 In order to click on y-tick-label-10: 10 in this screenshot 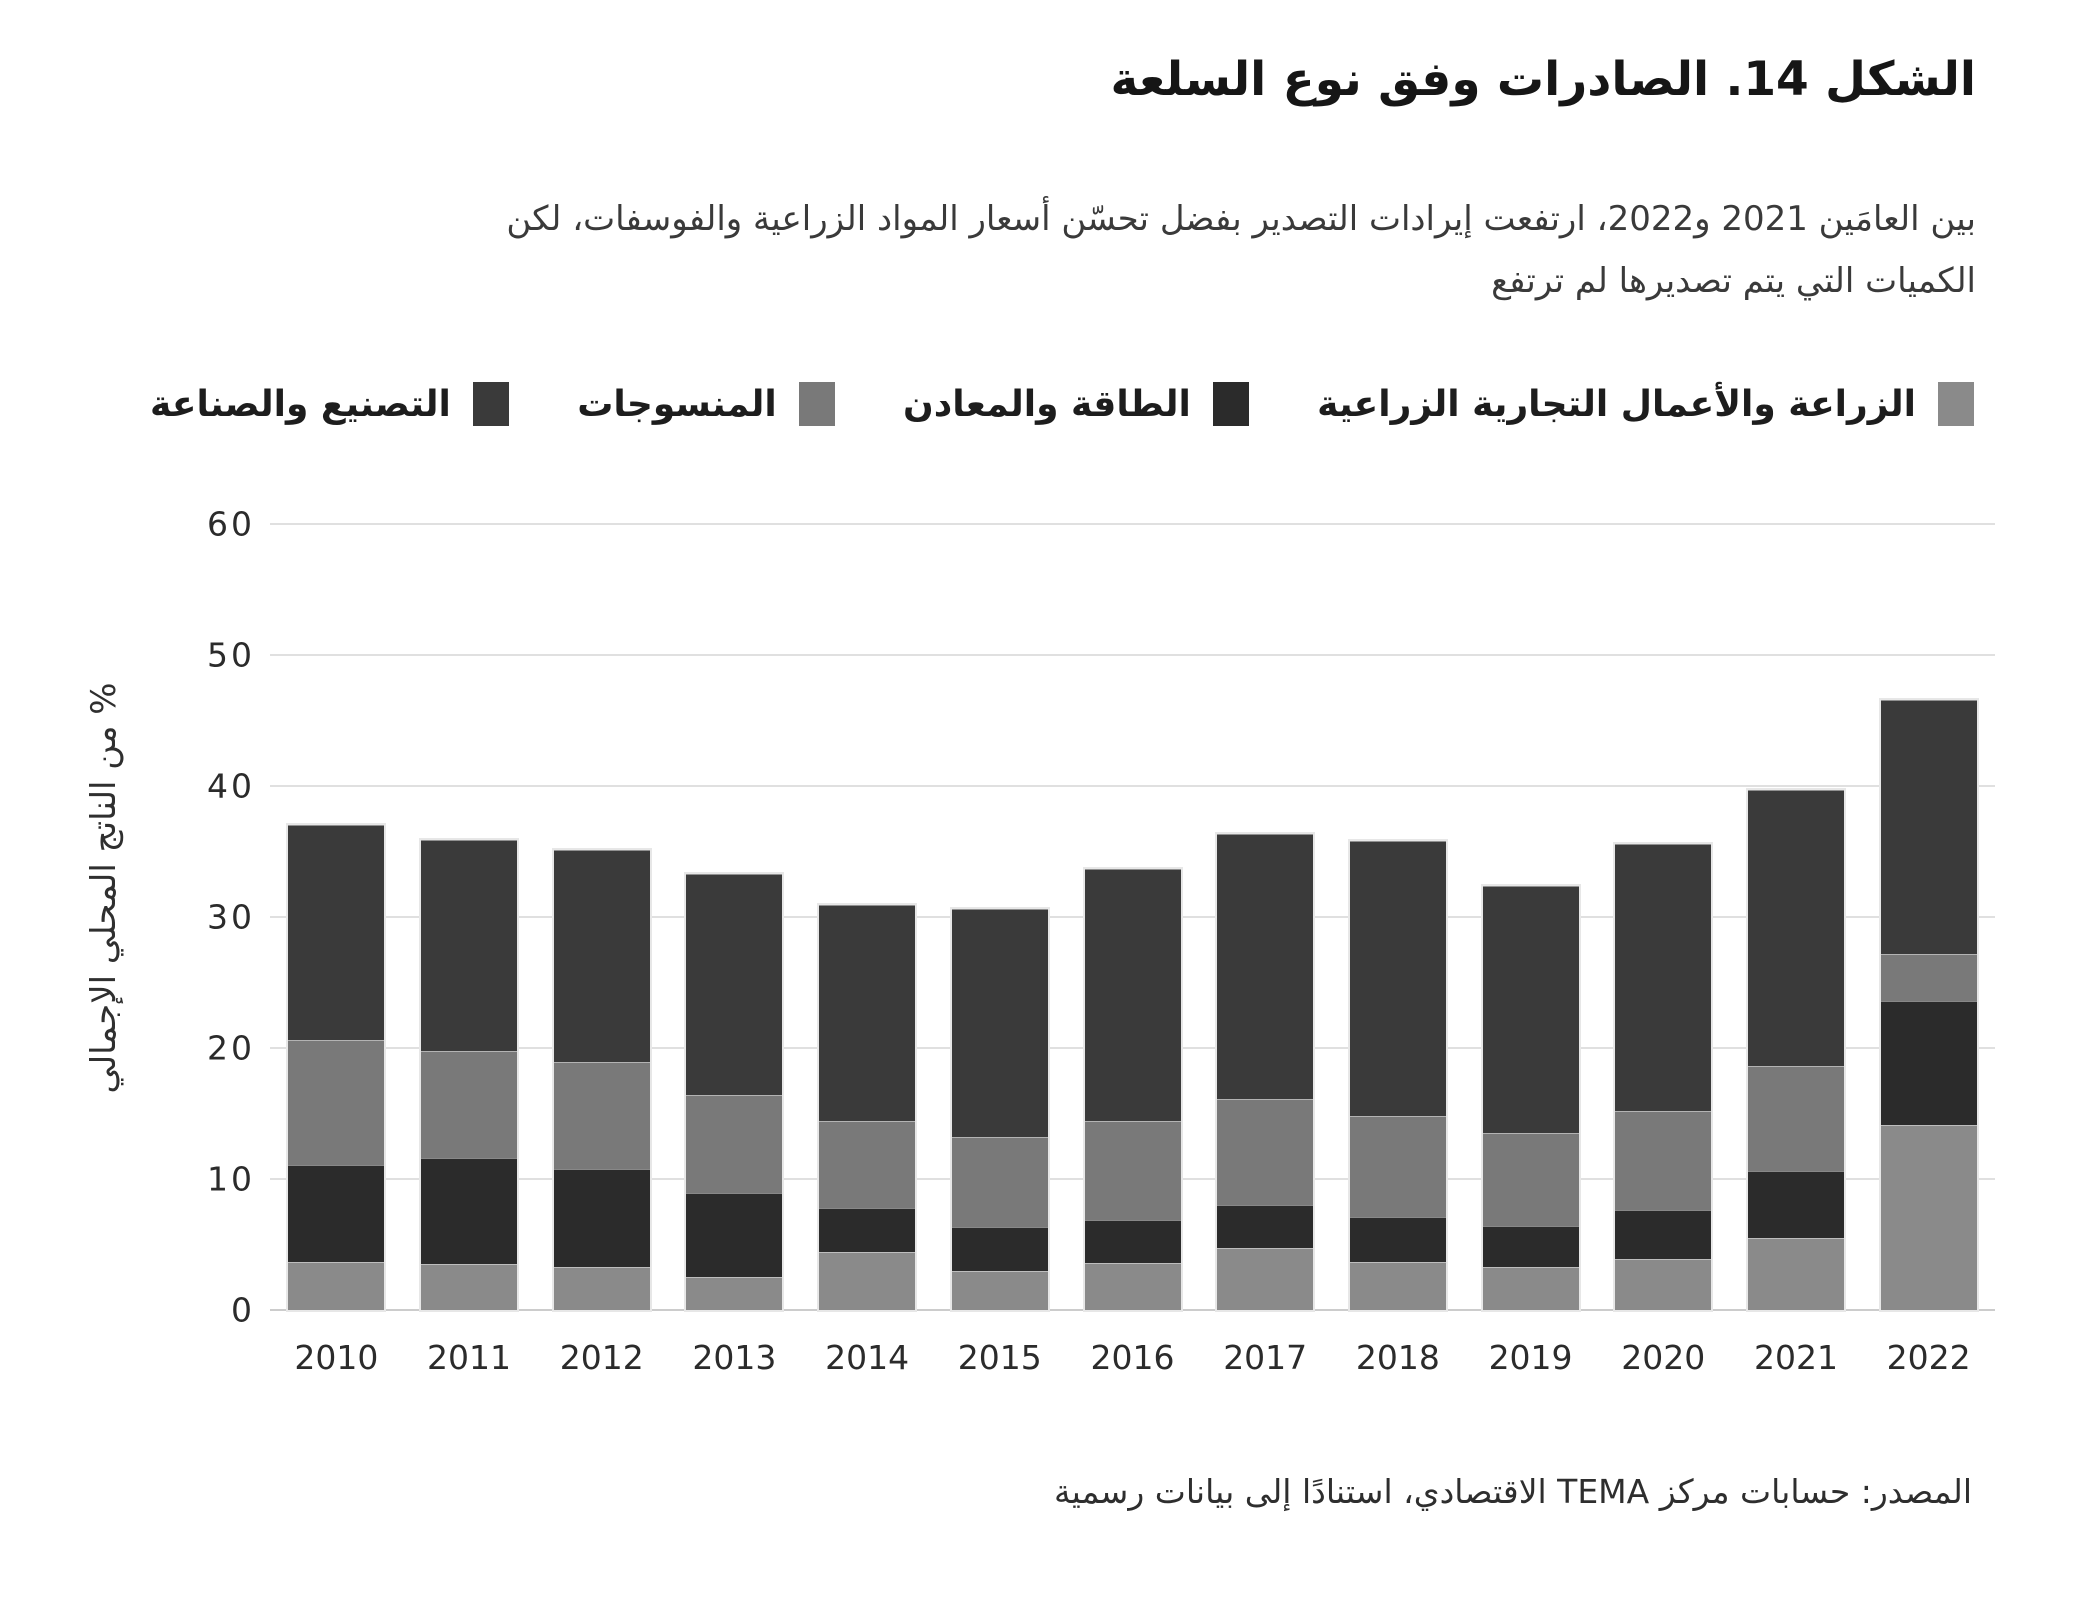, I will do `click(231, 1179)`.